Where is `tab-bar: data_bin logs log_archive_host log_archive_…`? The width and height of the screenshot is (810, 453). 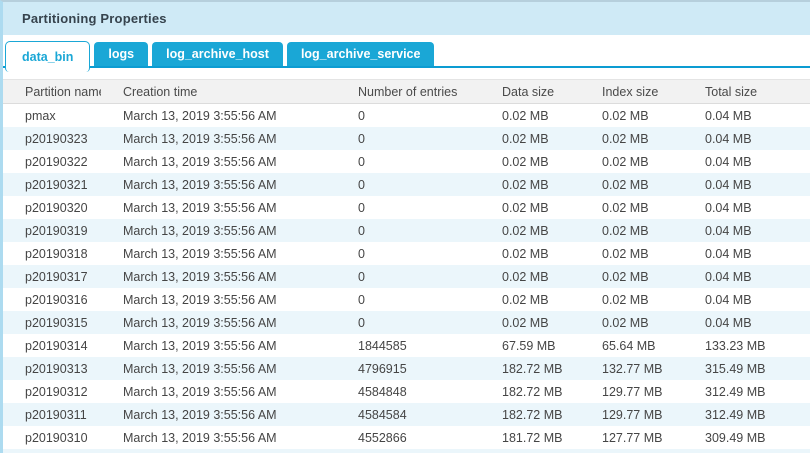 tab-bar: data_bin logs log_archive_host log_archive_… is located at coordinates (406, 53).